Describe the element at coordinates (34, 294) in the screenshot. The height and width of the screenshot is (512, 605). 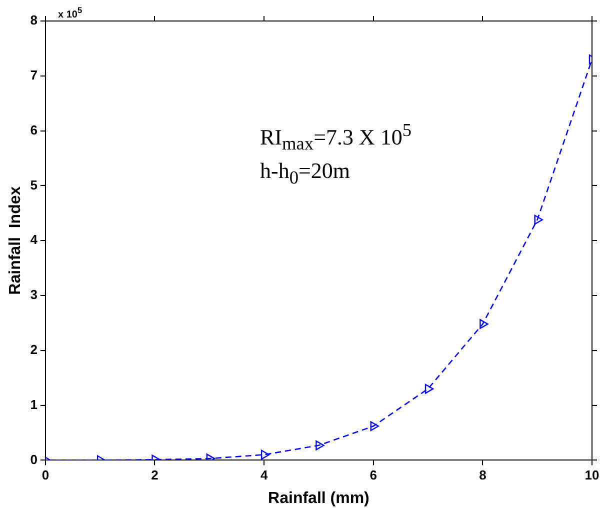
I see `y-tick-label: 3` at that location.